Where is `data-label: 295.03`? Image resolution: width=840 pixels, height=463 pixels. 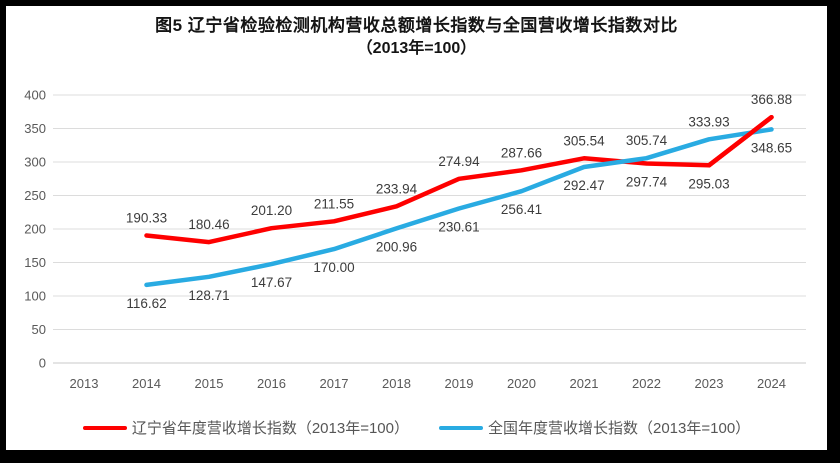 data-label: 295.03 is located at coordinates (708, 183).